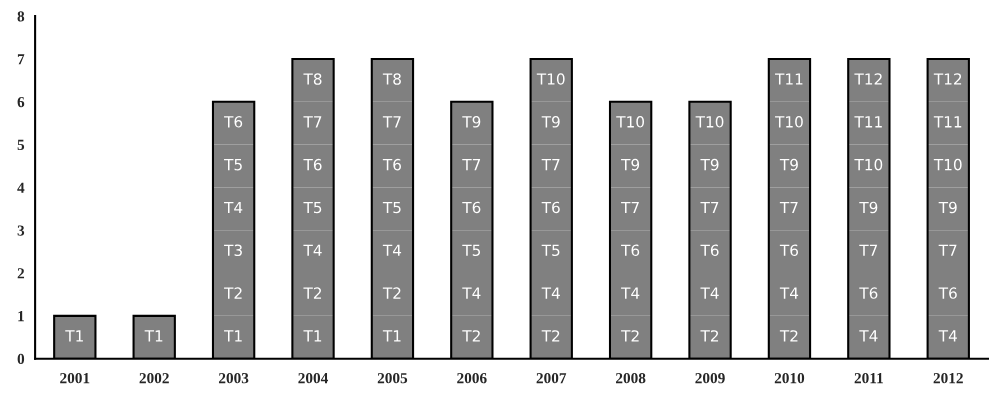 This screenshot has width=1003, height=403. Describe the element at coordinates (631, 378) in the screenshot. I see `x-tick-label: 2008` at that location.